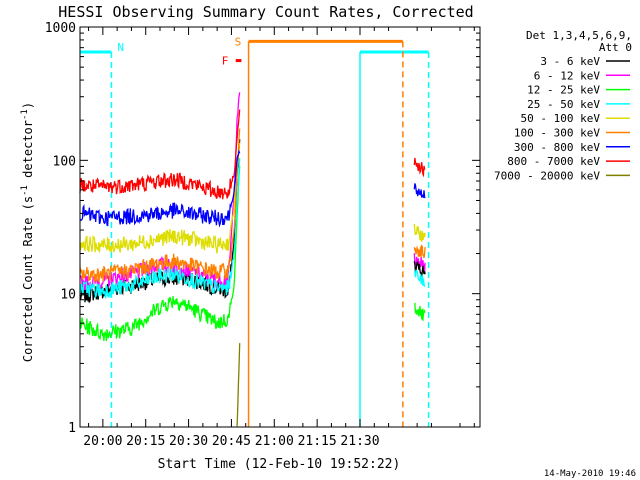 This screenshot has width=640, height=480. What do you see at coordinates (225, 61) in the screenshot?
I see `flare-label: F` at bounding box center [225, 61].